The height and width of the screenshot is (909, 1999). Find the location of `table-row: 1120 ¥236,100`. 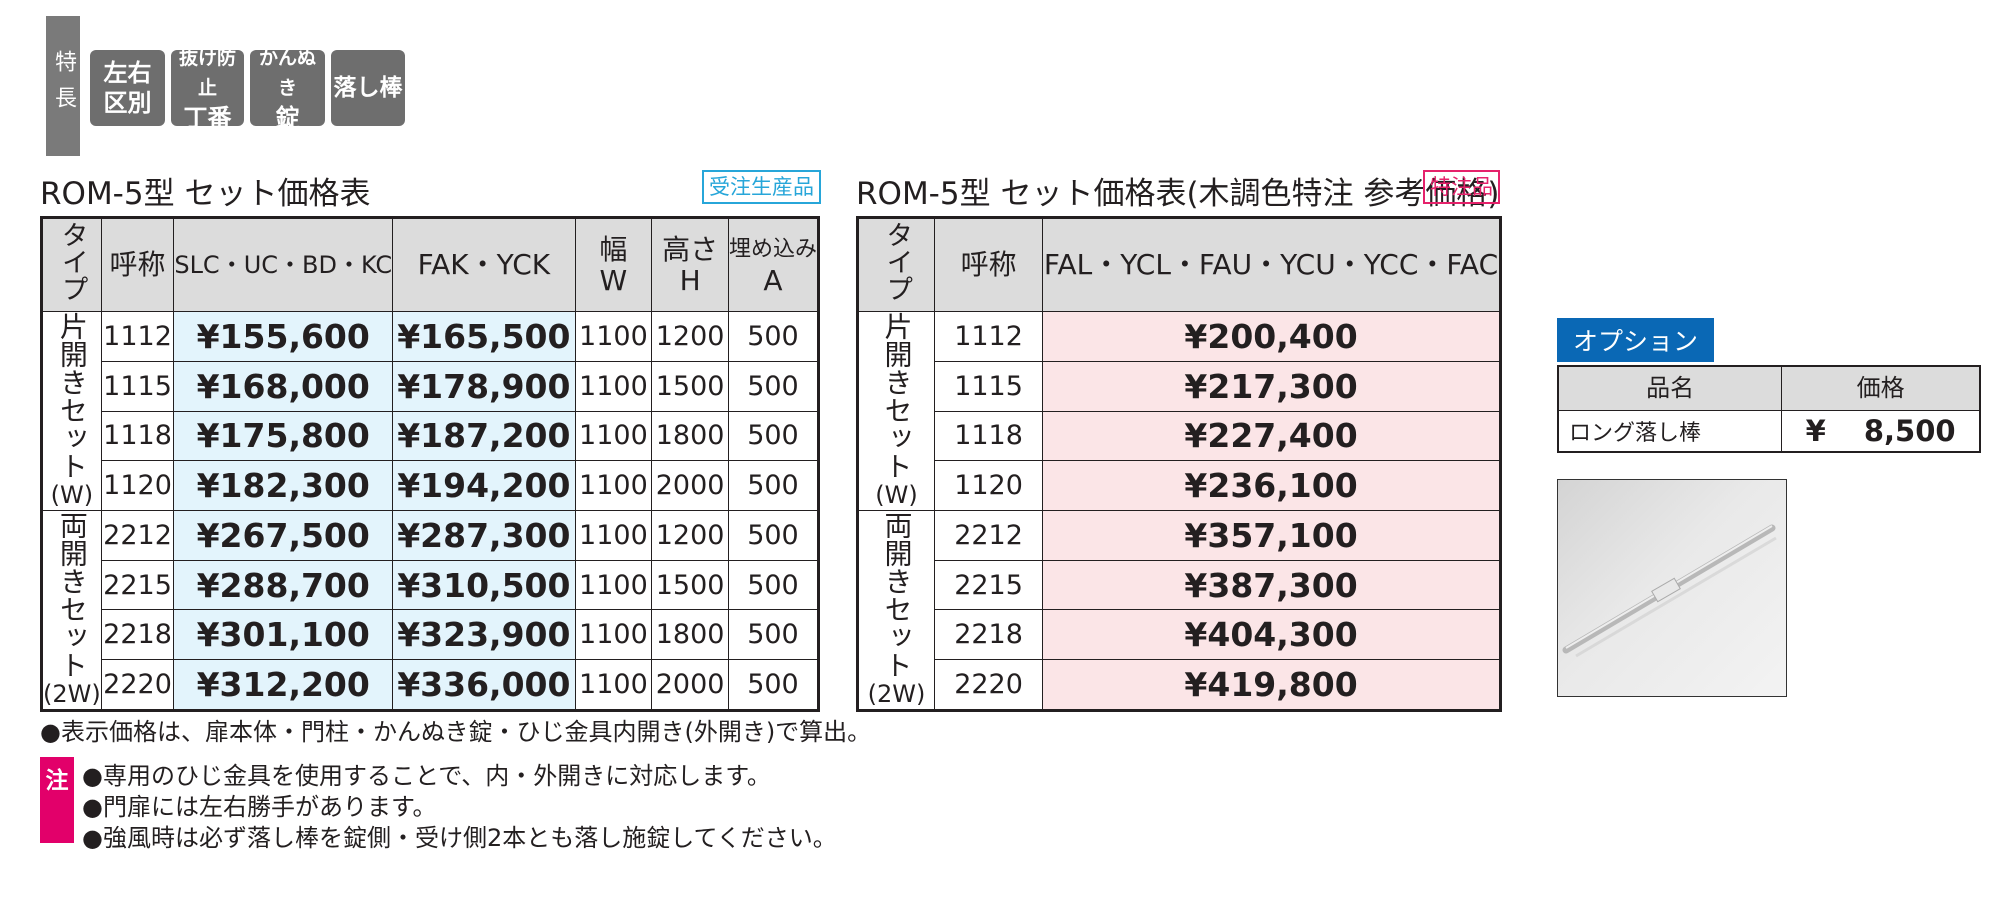

table-row: 1120 ¥236,100 is located at coordinates (1179, 485).